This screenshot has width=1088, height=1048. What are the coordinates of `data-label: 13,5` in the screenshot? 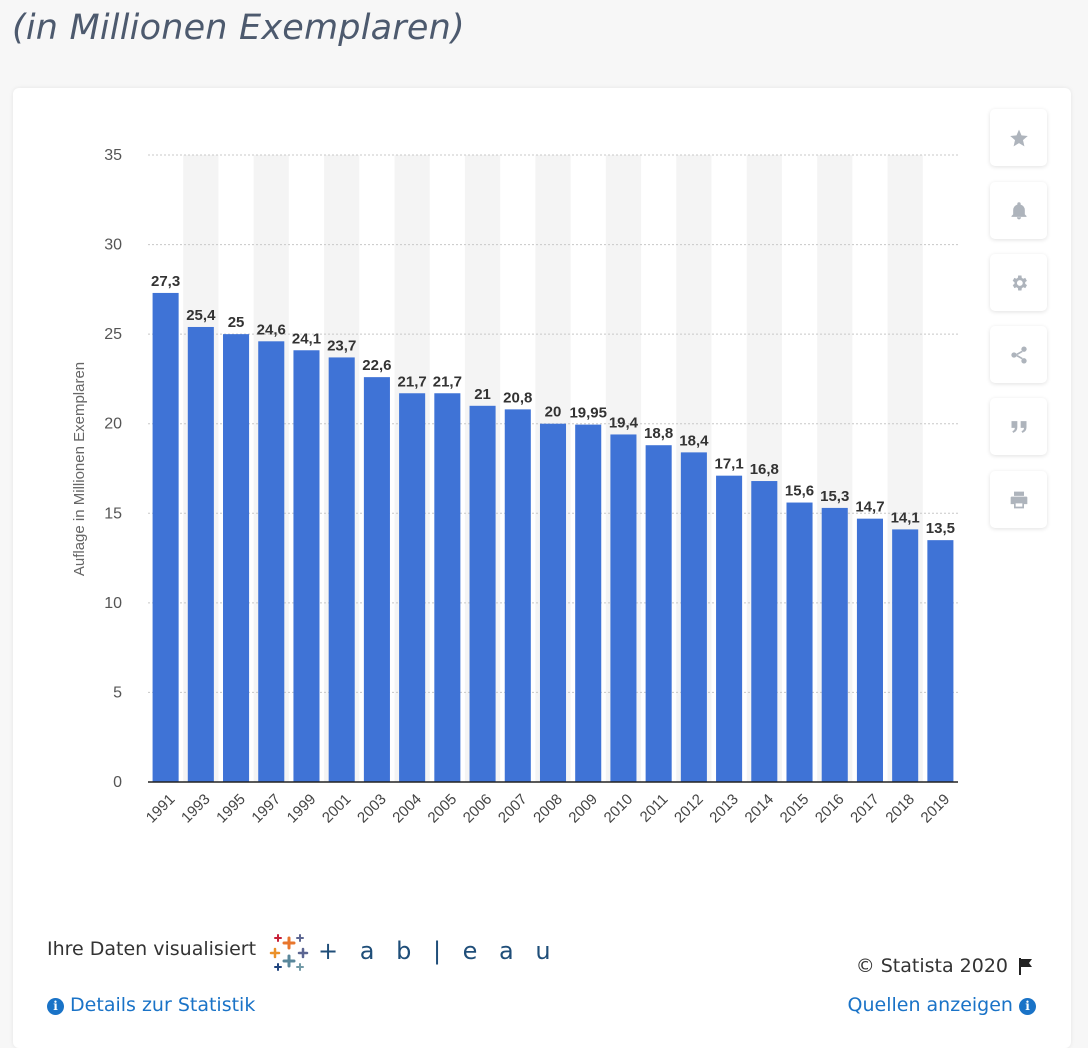 It's located at (940, 528).